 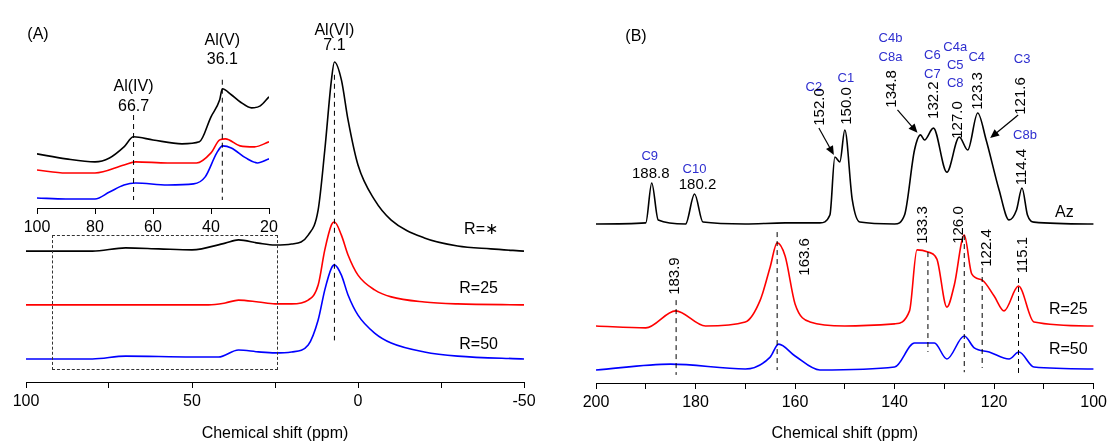 What do you see at coordinates (358, 401) in the screenshot?
I see `x-tick-label: 0` at bounding box center [358, 401].